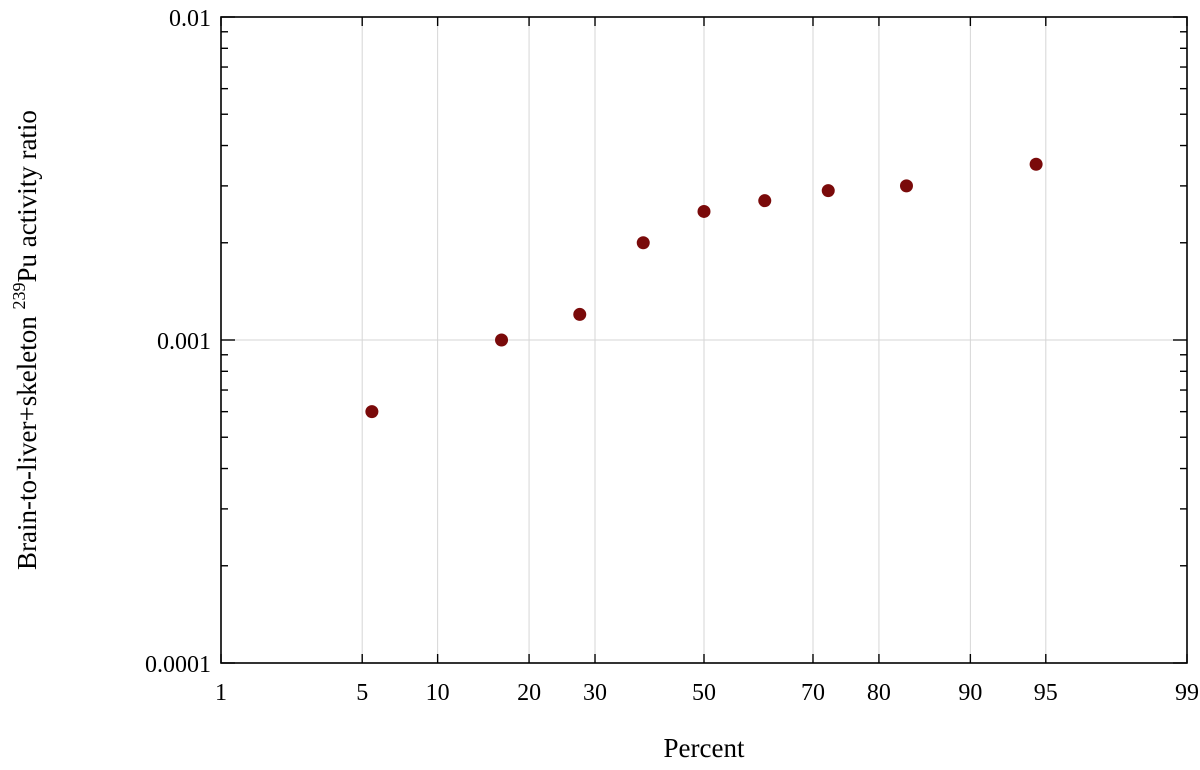  Describe the element at coordinates (704, 748) in the screenshot. I see `x-axis-title: Percent` at that location.